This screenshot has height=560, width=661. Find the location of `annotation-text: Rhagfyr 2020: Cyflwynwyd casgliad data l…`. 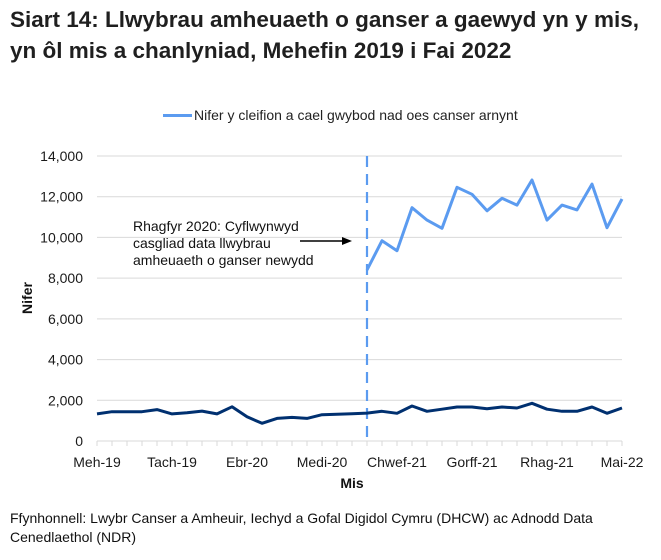

annotation-text: Rhagfyr 2020: Cyflwynwyd casgliad data l… is located at coordinates (223, 243).